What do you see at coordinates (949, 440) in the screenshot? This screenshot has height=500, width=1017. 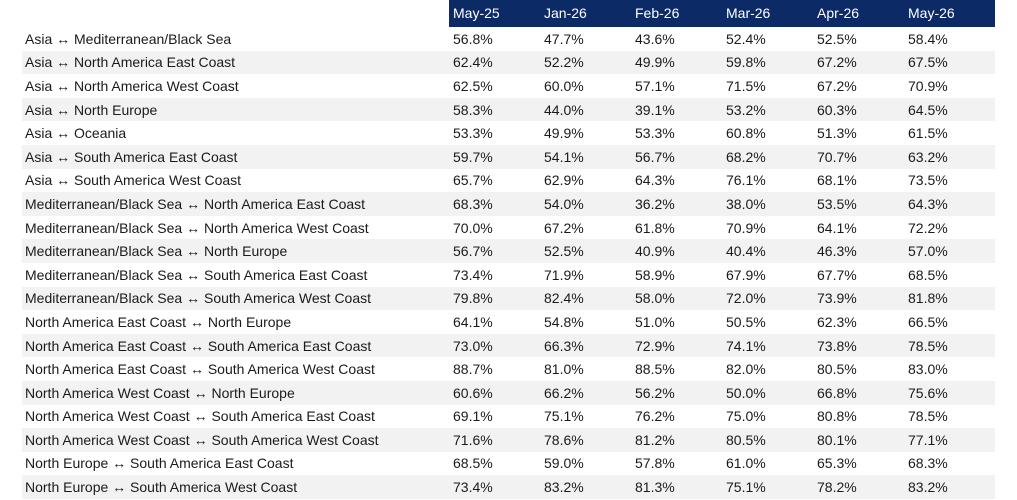 I see `value-cell: 77.1%` at bounding box center [949, 440].